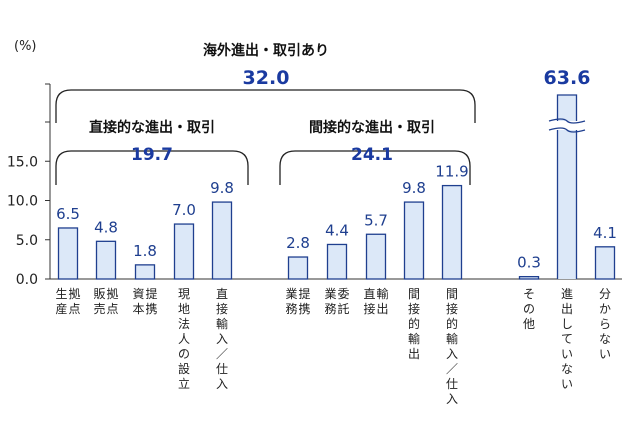 The image size is (630, 430). I want to click on category-label: 分からない, so click(605, 324).